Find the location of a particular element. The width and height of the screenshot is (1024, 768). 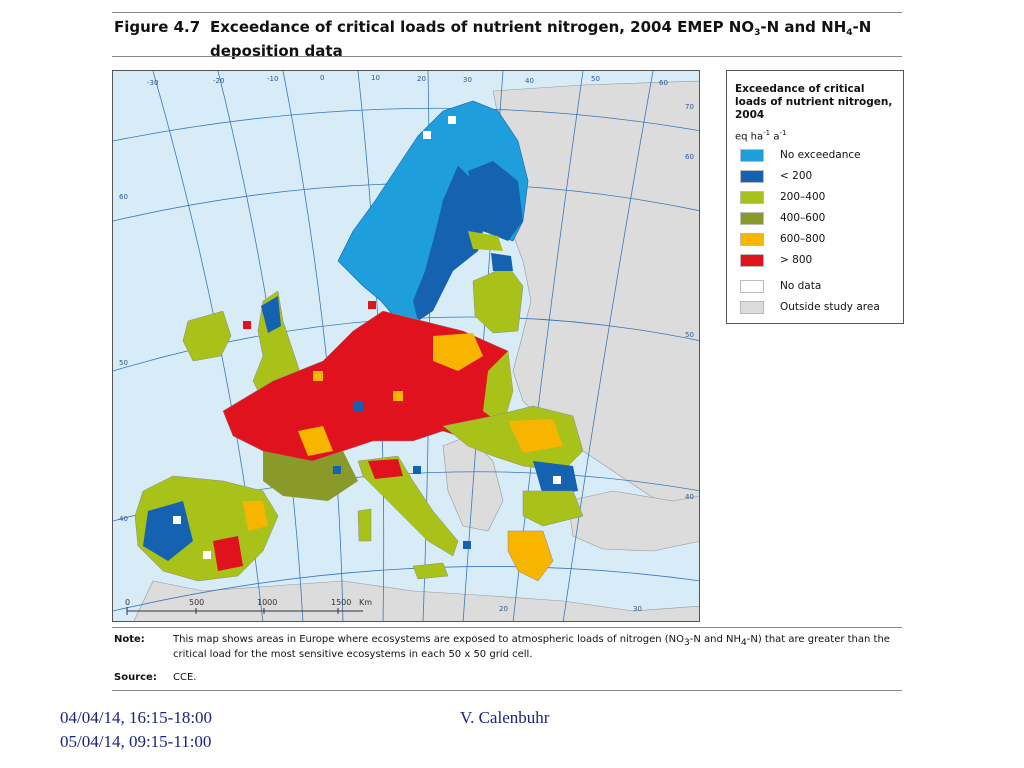

source-label: Source: is located at coordinates (135, 677).